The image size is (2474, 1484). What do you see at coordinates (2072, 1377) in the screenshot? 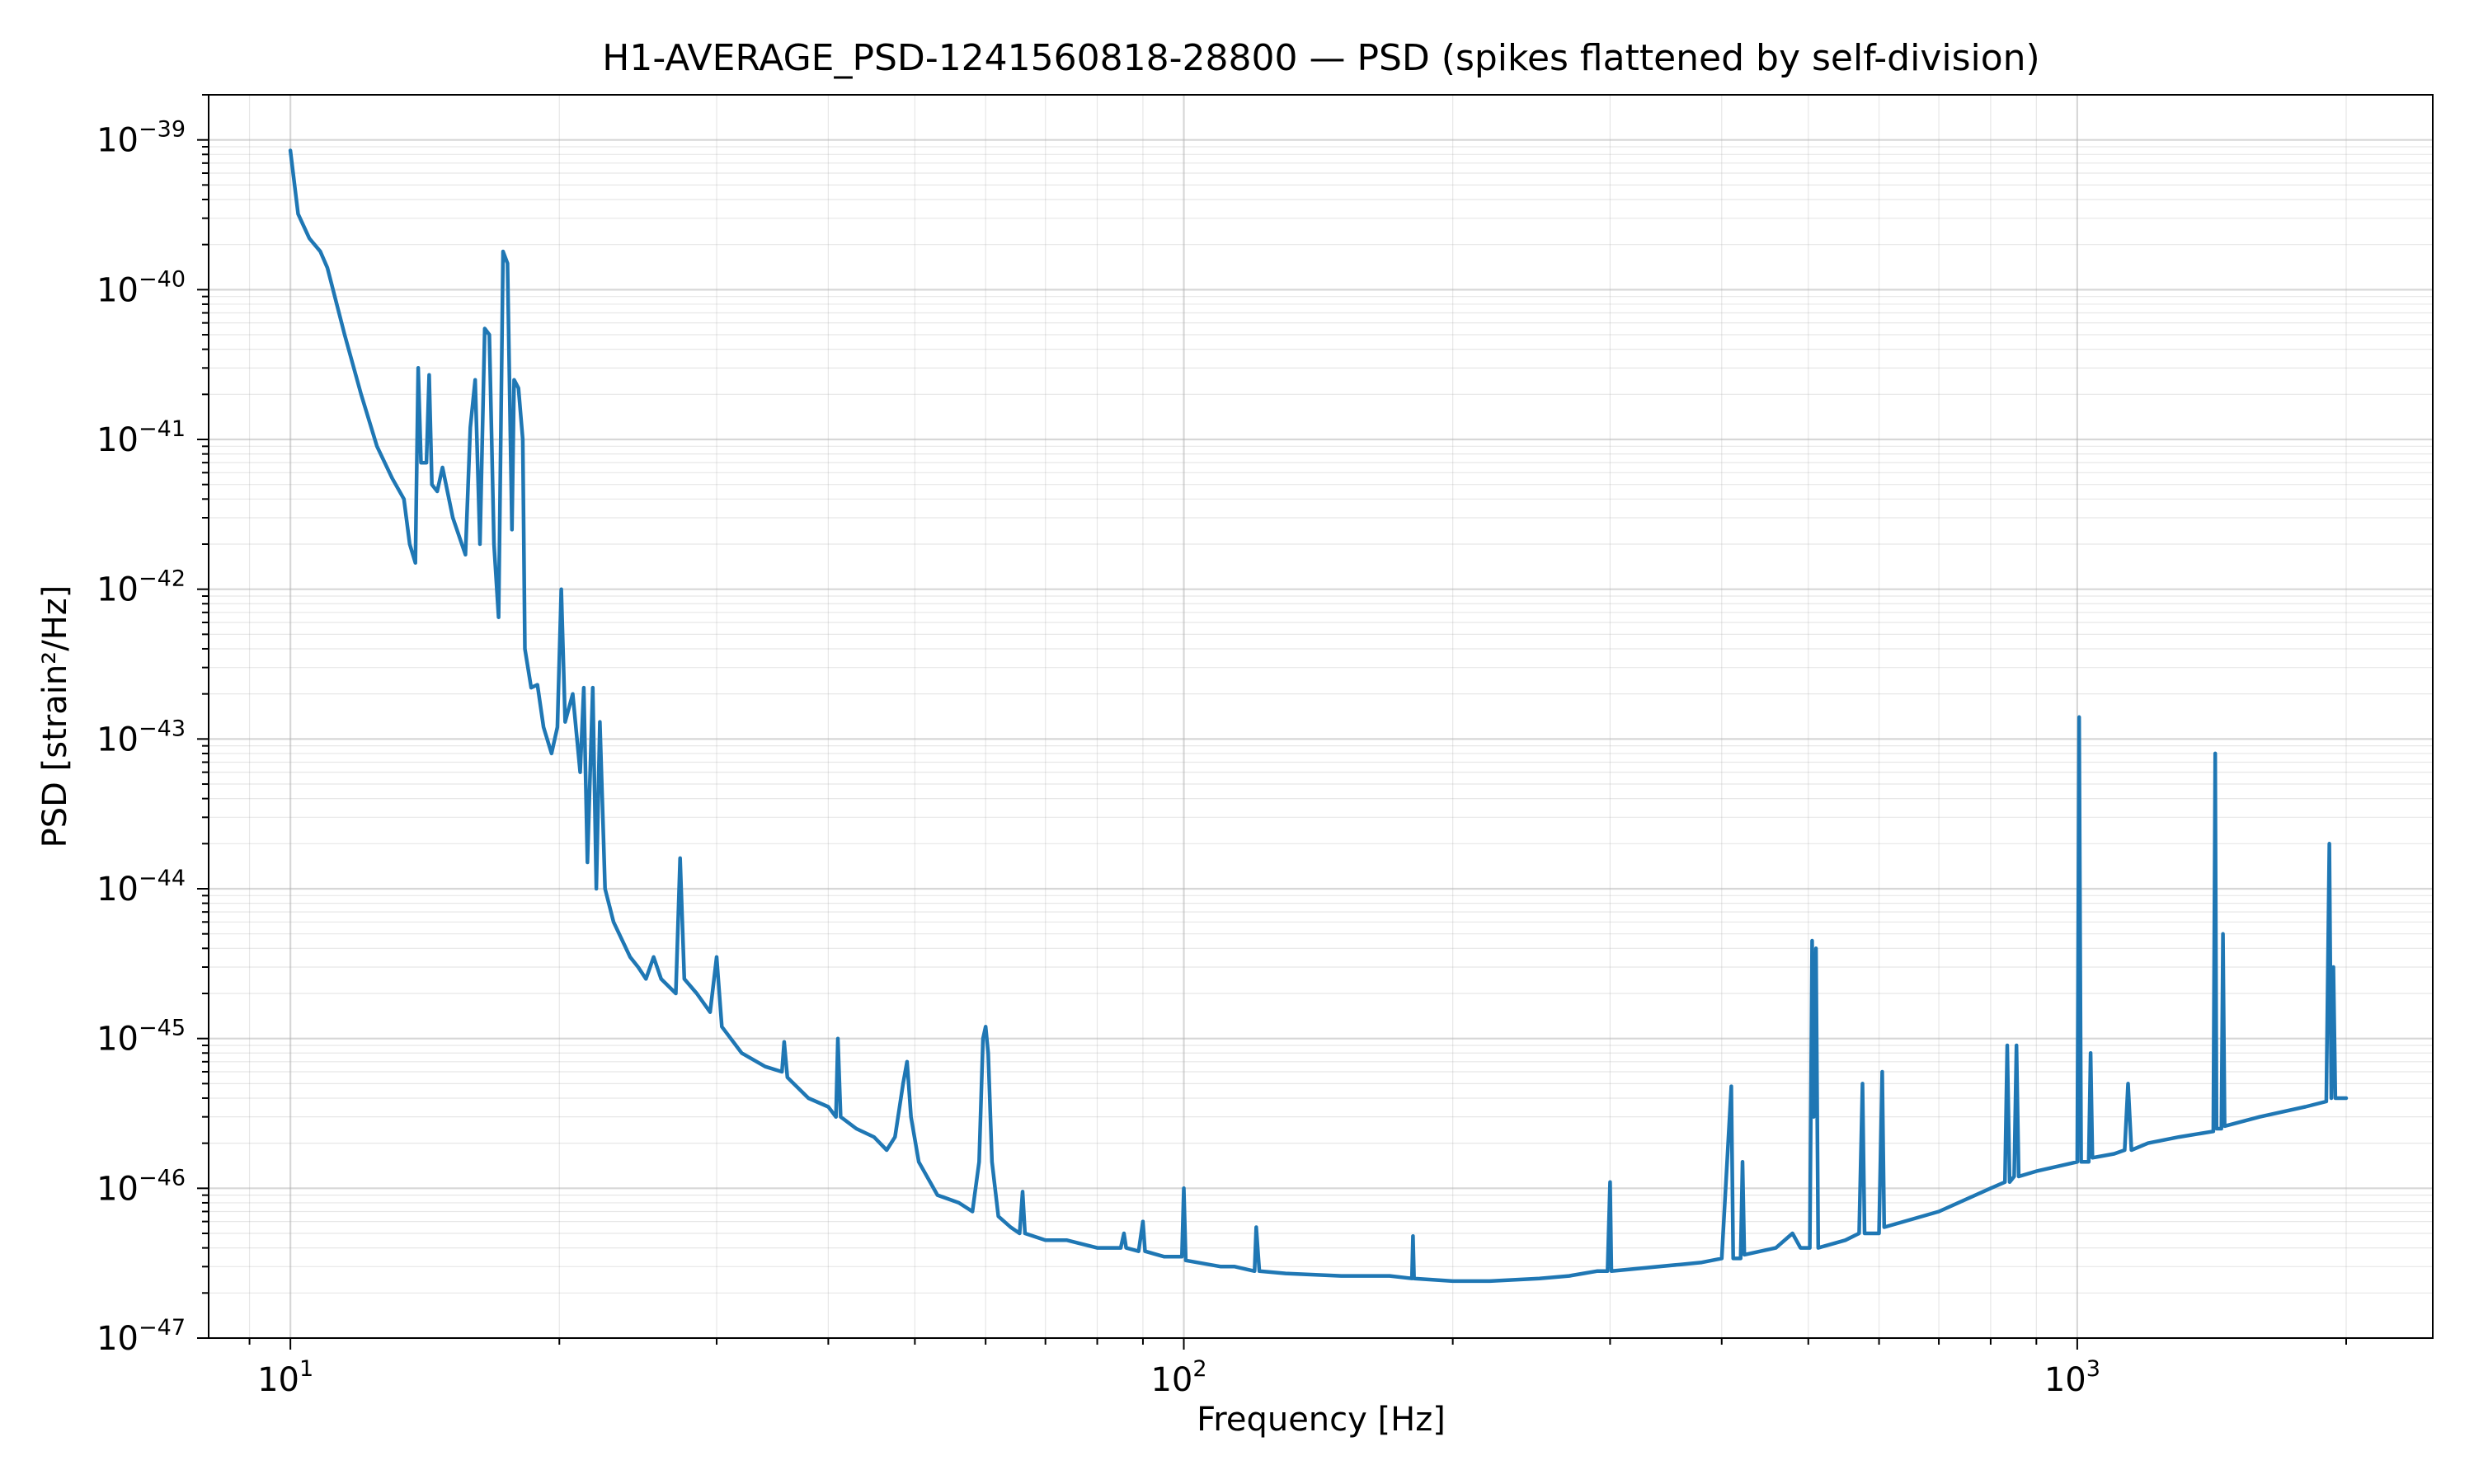
I see `x-tick-label: 10³` at bounding box center [2072, 1377].